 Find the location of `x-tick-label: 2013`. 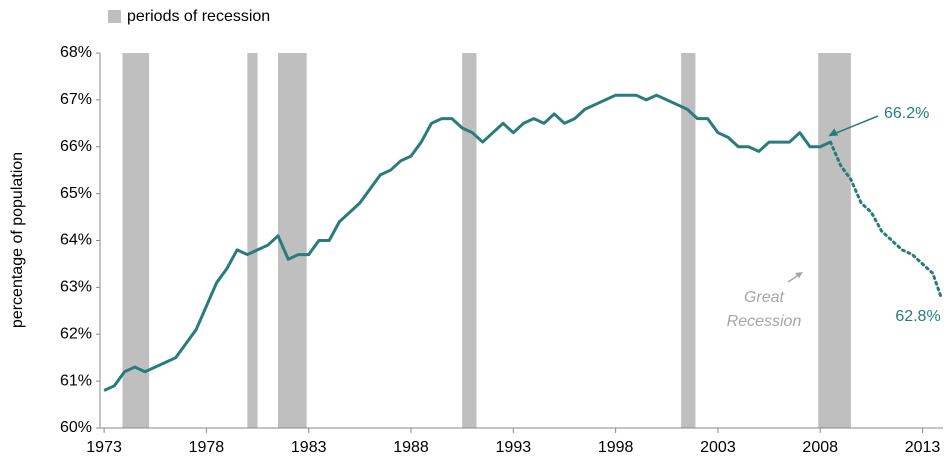

x-tick-label: 2013 is located at coordinates (923, 447).